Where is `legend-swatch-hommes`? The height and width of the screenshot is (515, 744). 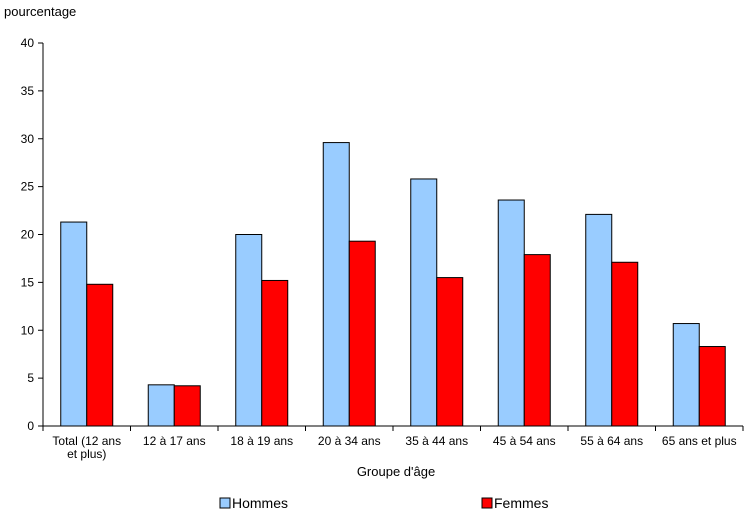
legend-swatch-hommes is located at coordinates (225, 503).